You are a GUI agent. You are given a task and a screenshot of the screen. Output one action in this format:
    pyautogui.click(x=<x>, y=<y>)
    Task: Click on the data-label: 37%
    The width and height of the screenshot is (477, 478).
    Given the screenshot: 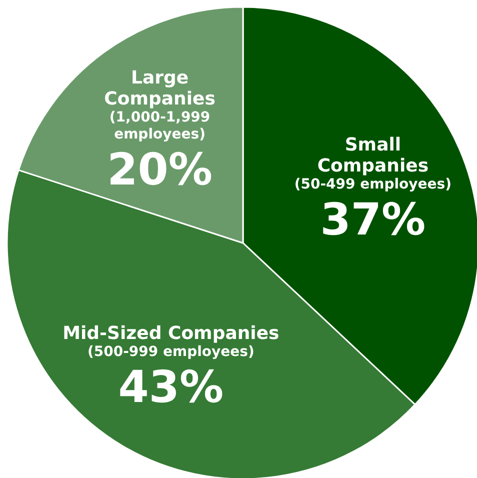 What is the action you would take?
    pyautogui.click(x=373, y=220)
    